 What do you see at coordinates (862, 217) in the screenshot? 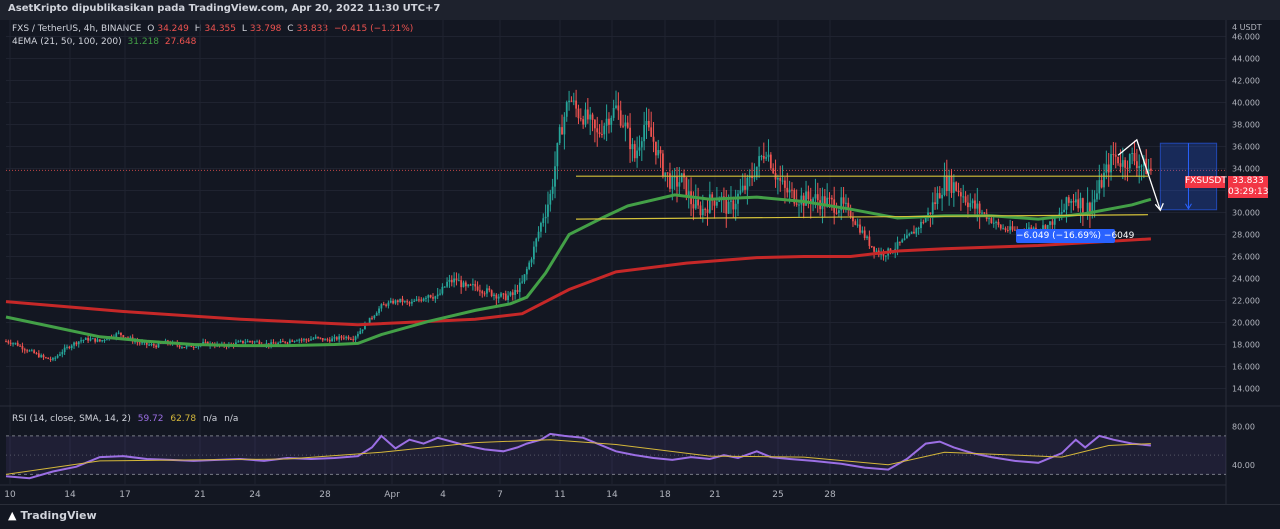
I see `trendline` at bounding box center [862, 217].